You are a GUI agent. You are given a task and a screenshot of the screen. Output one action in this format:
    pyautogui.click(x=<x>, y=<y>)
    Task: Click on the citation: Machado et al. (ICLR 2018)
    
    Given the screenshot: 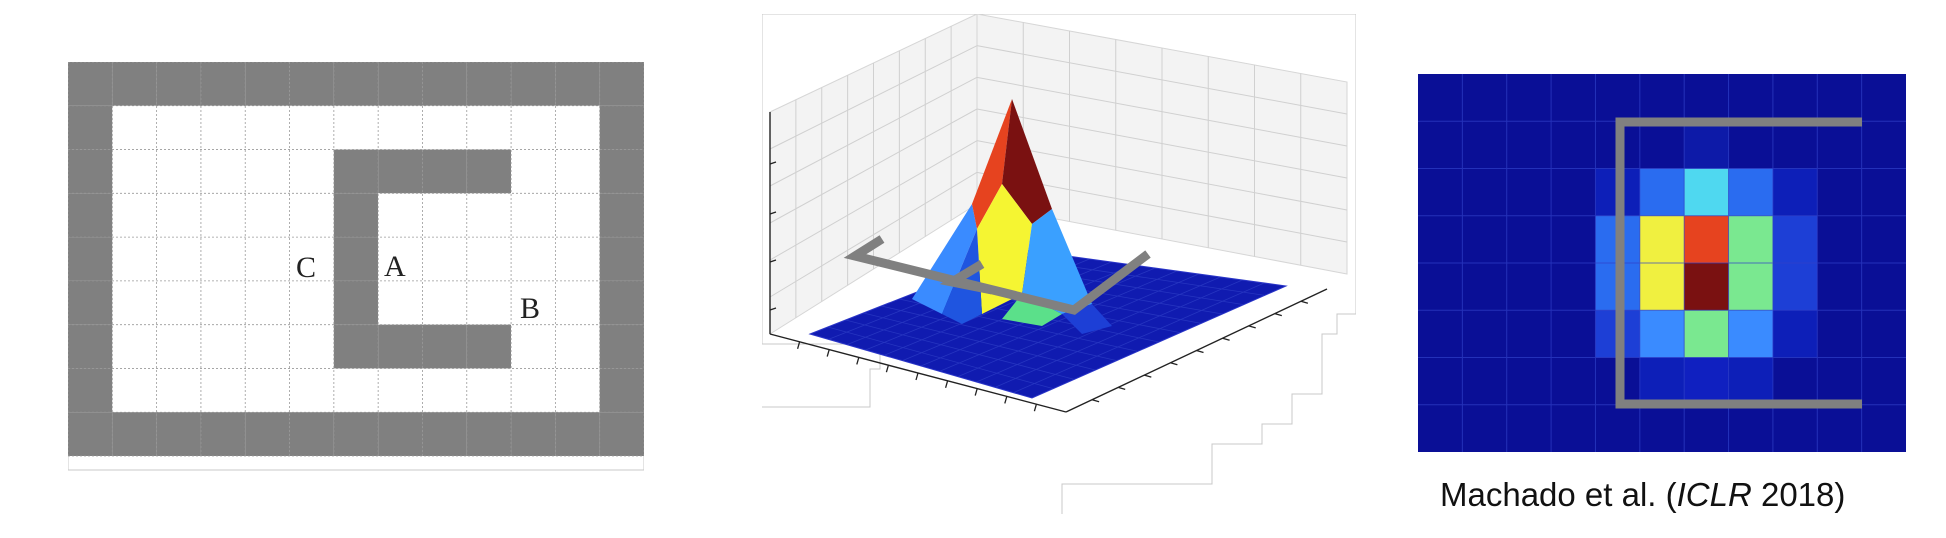 What is the action you would take?
    pyautogui.click(x=1642, y=495)
    